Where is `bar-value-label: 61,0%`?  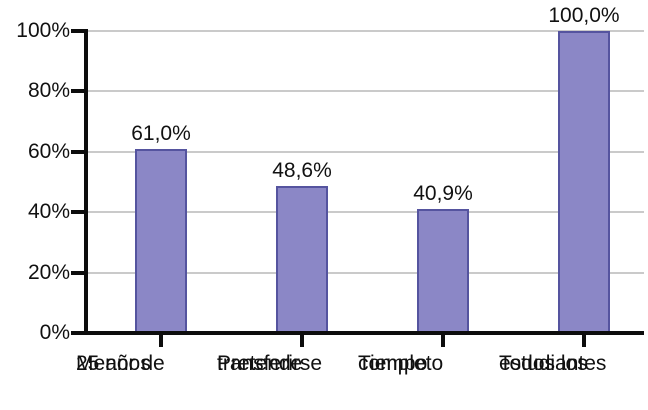
bar-value-label: 61,0% is located at coordinates (161, 133).